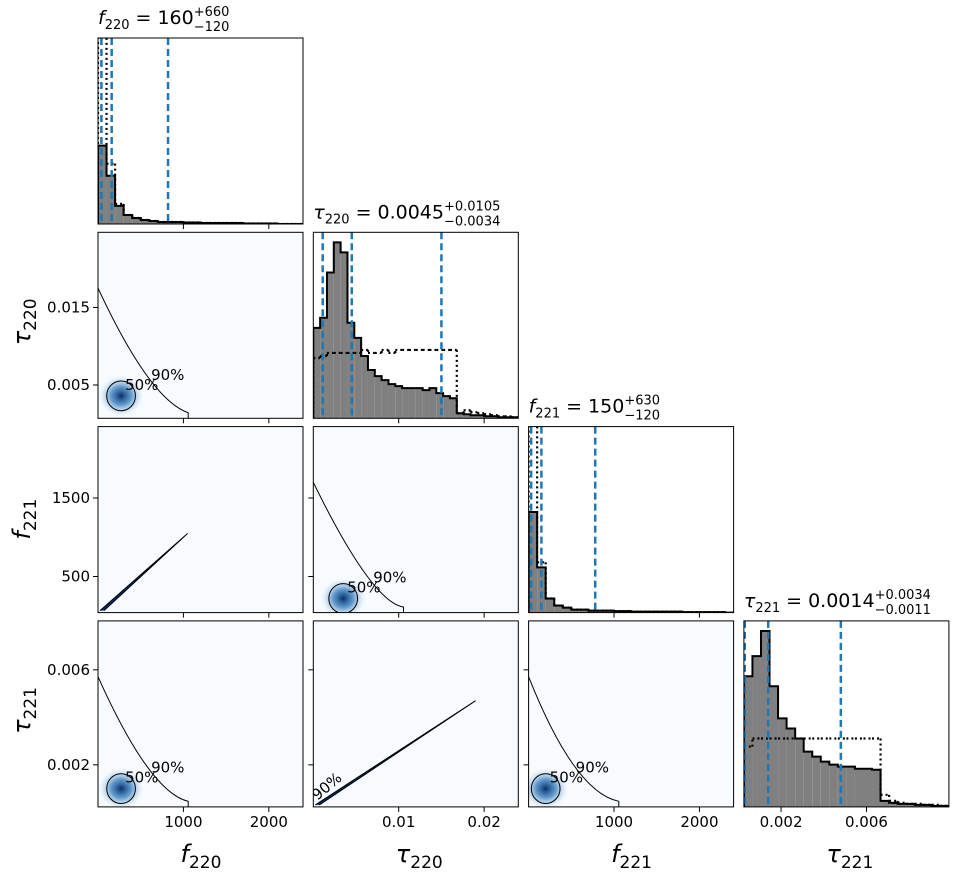 The width and height of the screenshot is (963, 878). What do you see at coordinates (24, 519) in the screenshot?
I see `y-axis-label: f221` at bounding box center [24, 519].